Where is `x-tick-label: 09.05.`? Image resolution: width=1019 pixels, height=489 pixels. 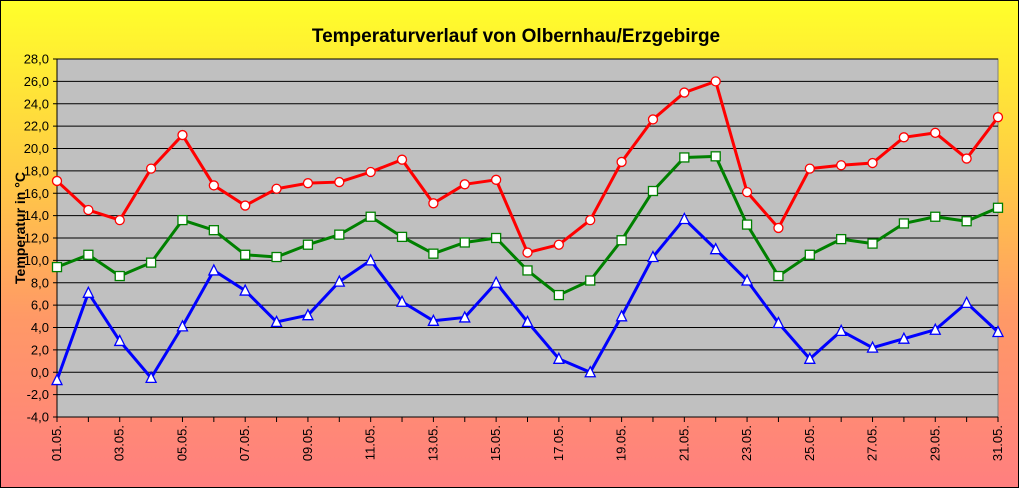 x-tick-label: 09.05. is located at coordinates (307, 443).